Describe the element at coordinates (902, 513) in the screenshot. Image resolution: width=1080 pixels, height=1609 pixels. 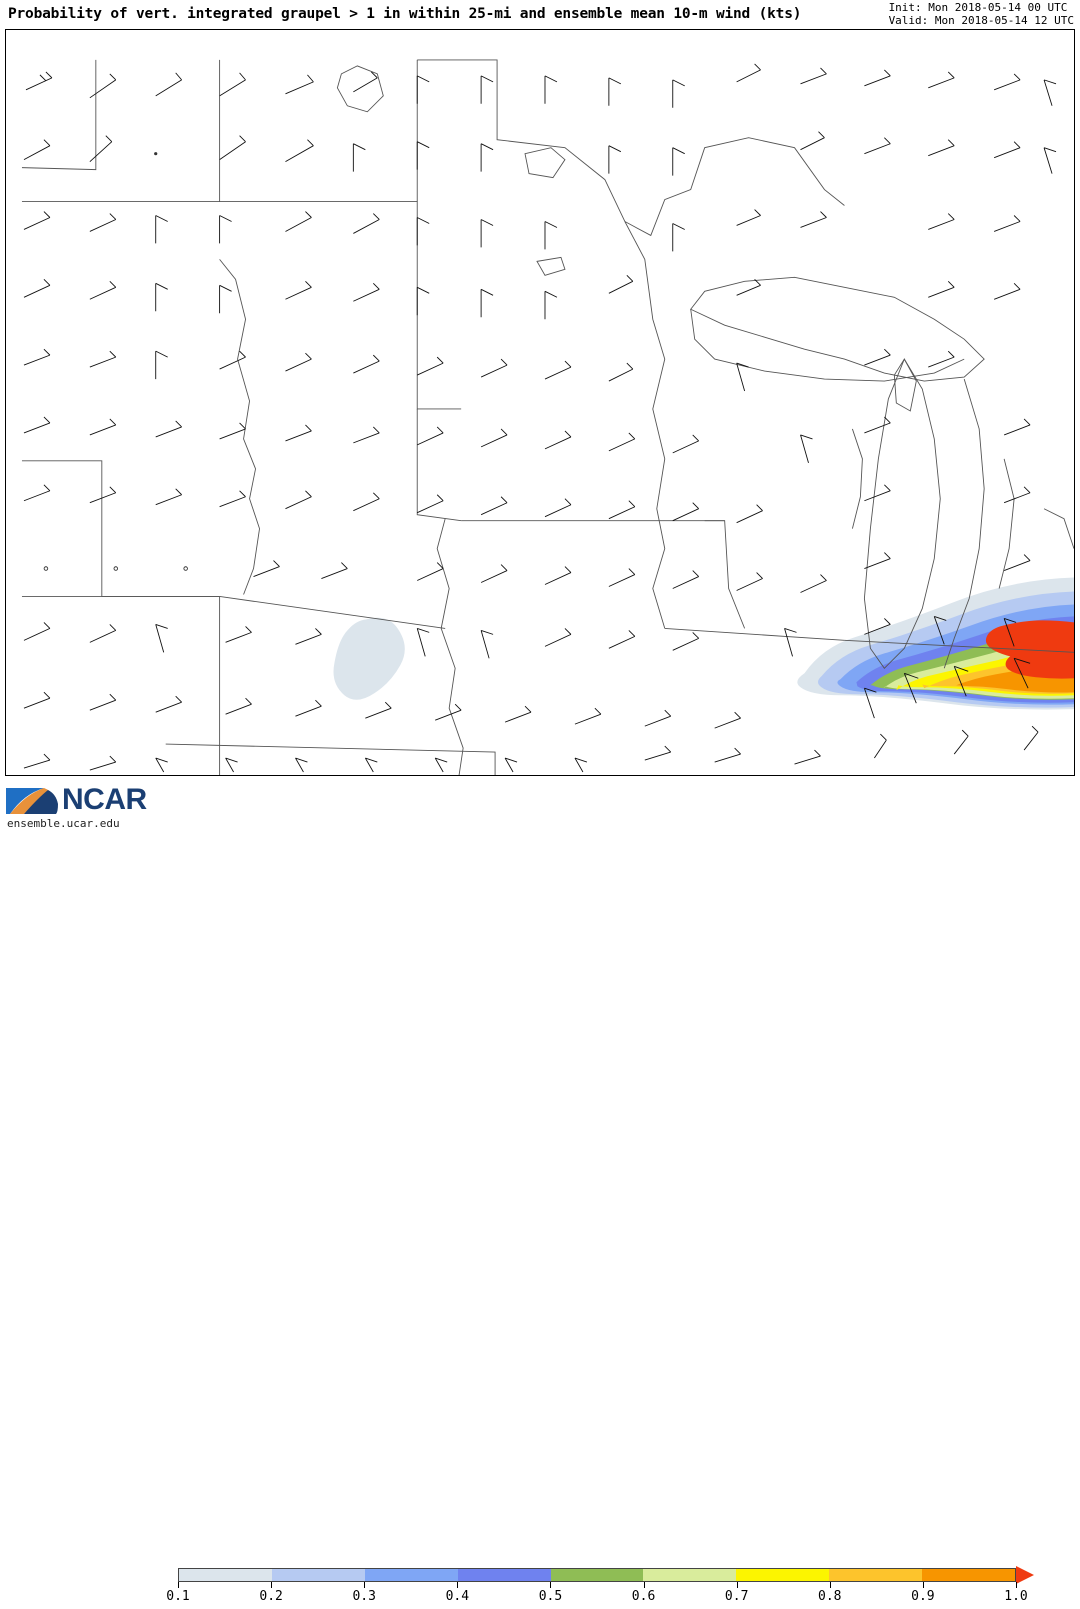
I see `lake-michigan` at that location.